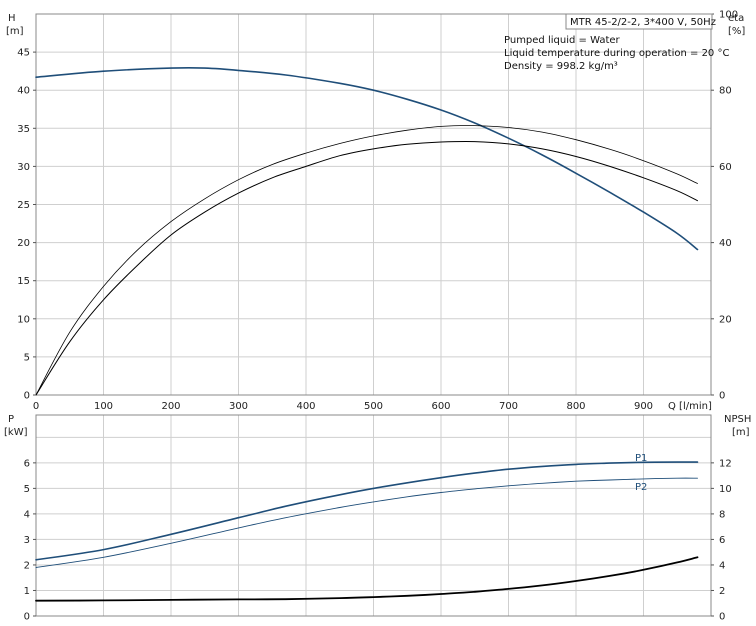 The image size is (756, 626). I want to click on top-right-tick-label: 100, so click(728, 15).